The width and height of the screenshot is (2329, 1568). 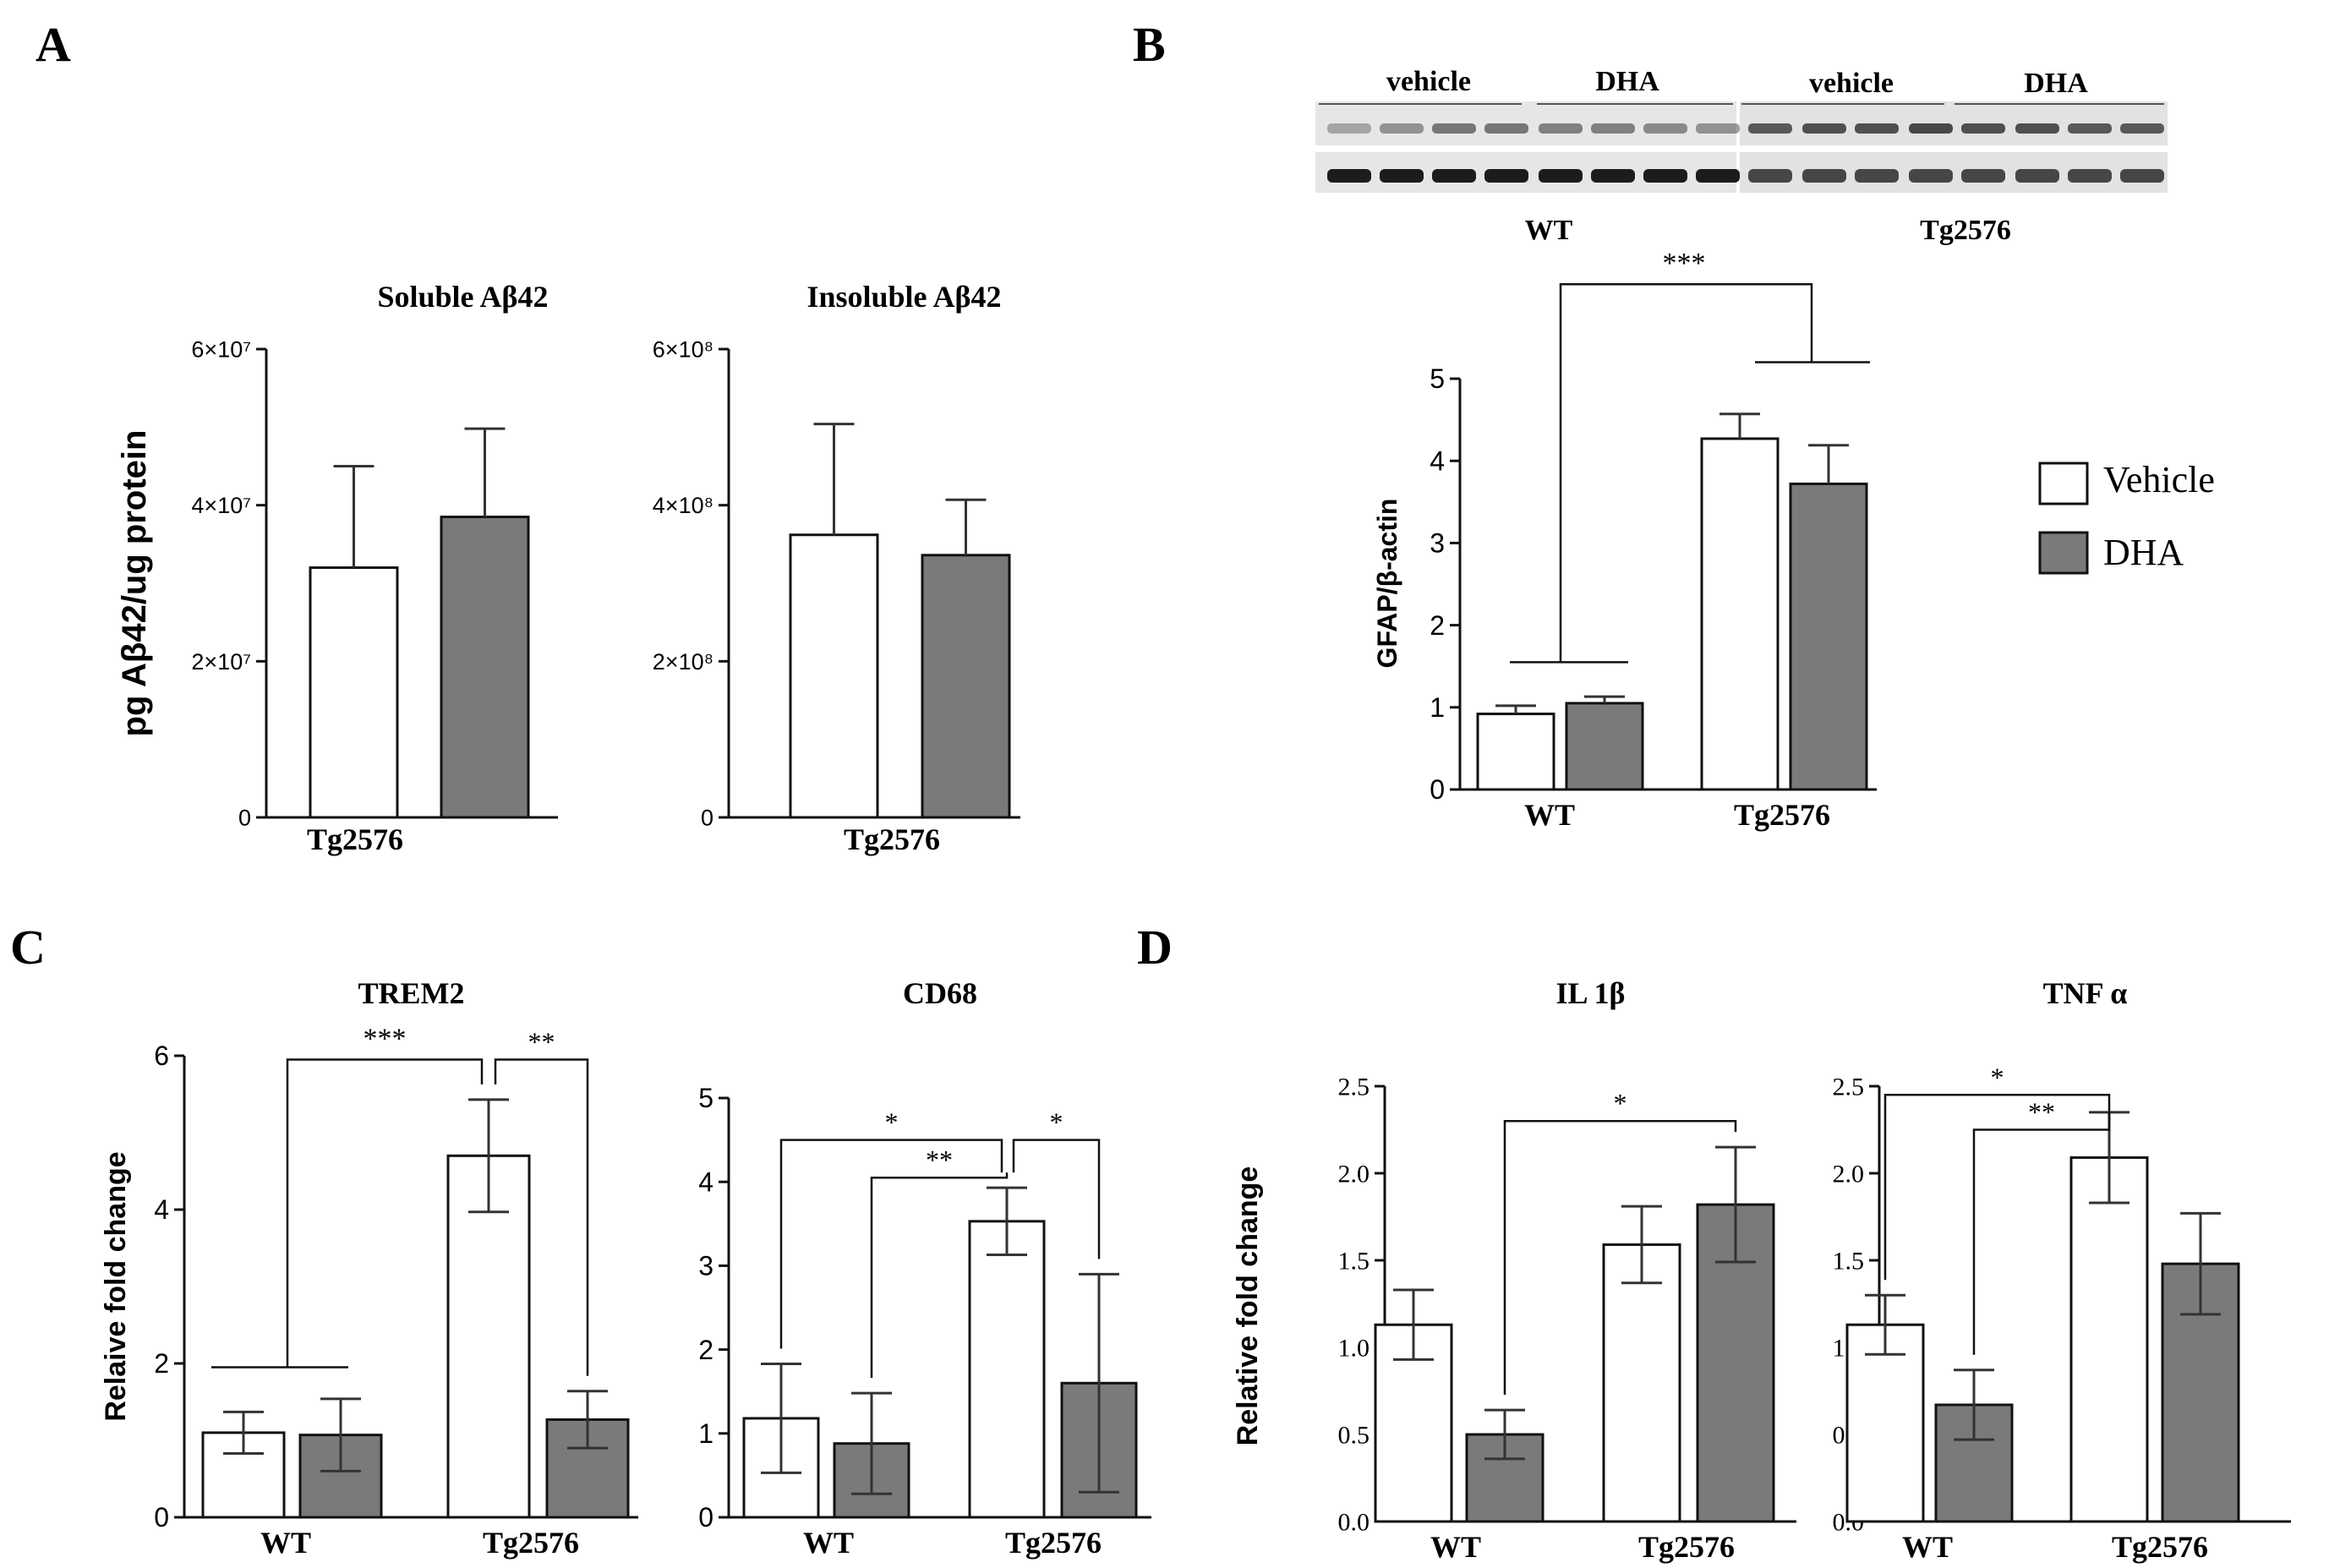 What do you see at coordinates (1387, 584) in the screenshot?
I see `y-axis-label: GFAP/β-actin` at bounding box center [1387, 584].